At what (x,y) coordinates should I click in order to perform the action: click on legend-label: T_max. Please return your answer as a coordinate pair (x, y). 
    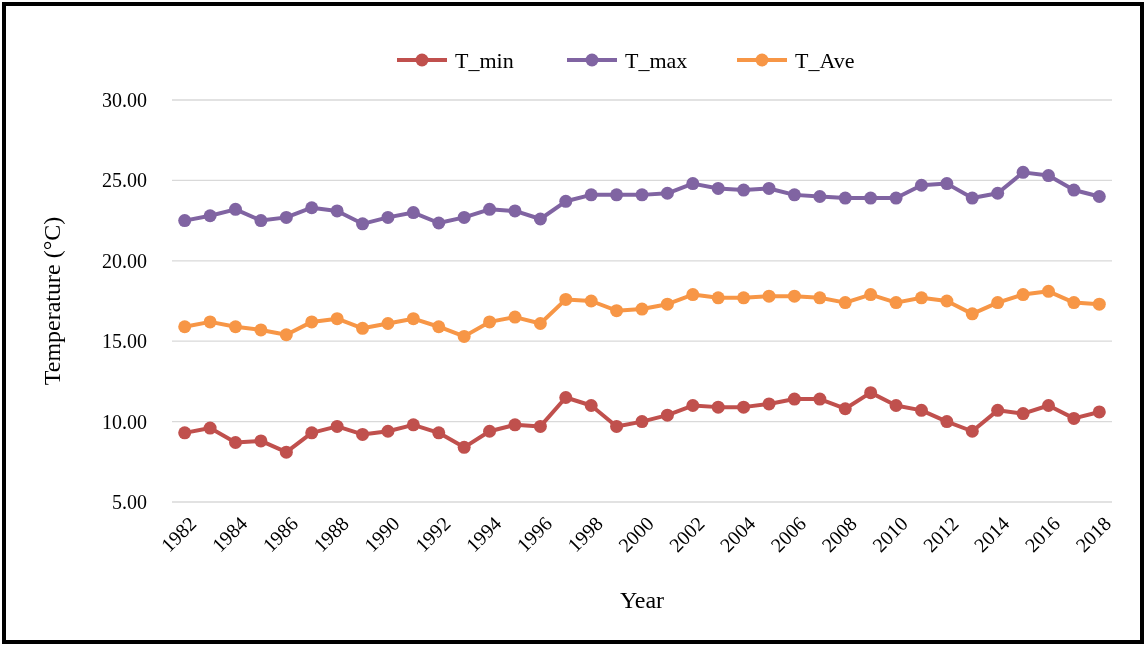
    Looking at the image, I should click on (656, 60).